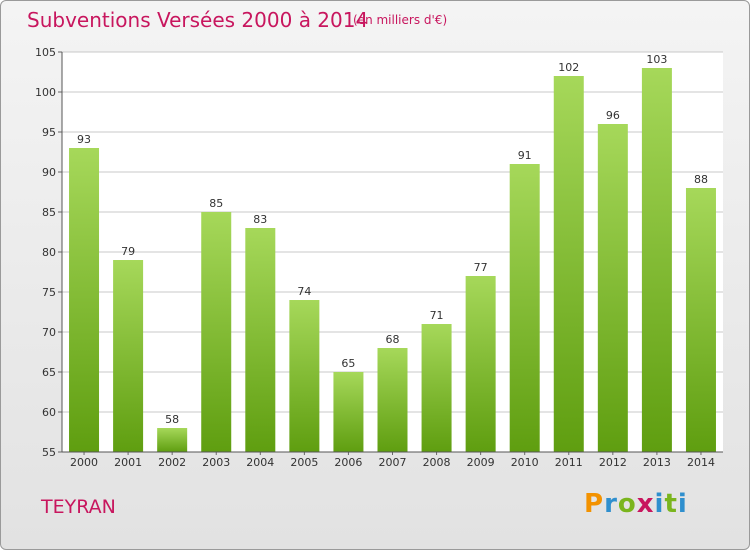 This screenshot has height=550, width=750. Describe the element at coordinates (627, 504) in the screenshot. I see `logo-letter: o` at that location.